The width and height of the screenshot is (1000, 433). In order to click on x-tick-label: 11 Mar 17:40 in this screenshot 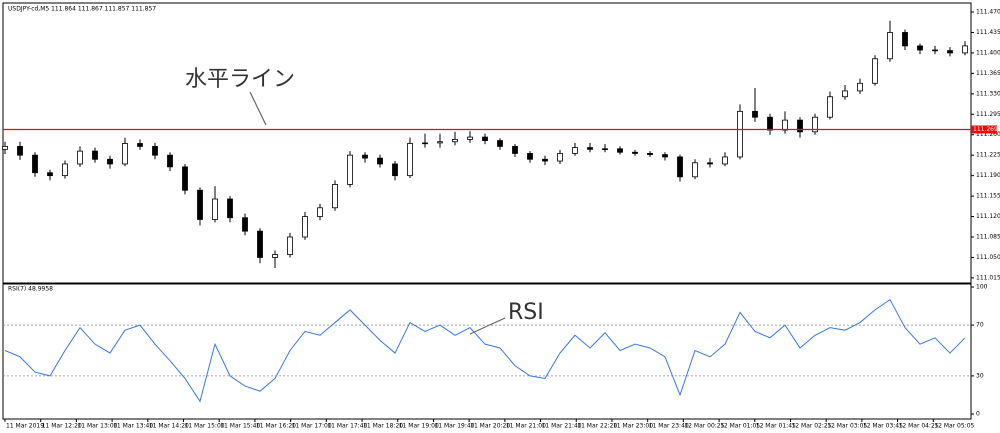, I will do `click(347, 426)`.